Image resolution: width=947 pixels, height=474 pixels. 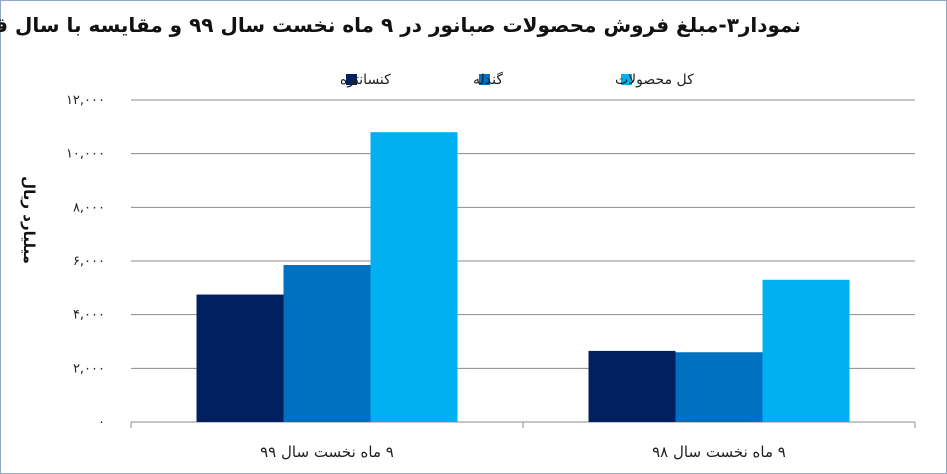 I want to click on legend-label: کنسانتره, so click(x=365, y=80).